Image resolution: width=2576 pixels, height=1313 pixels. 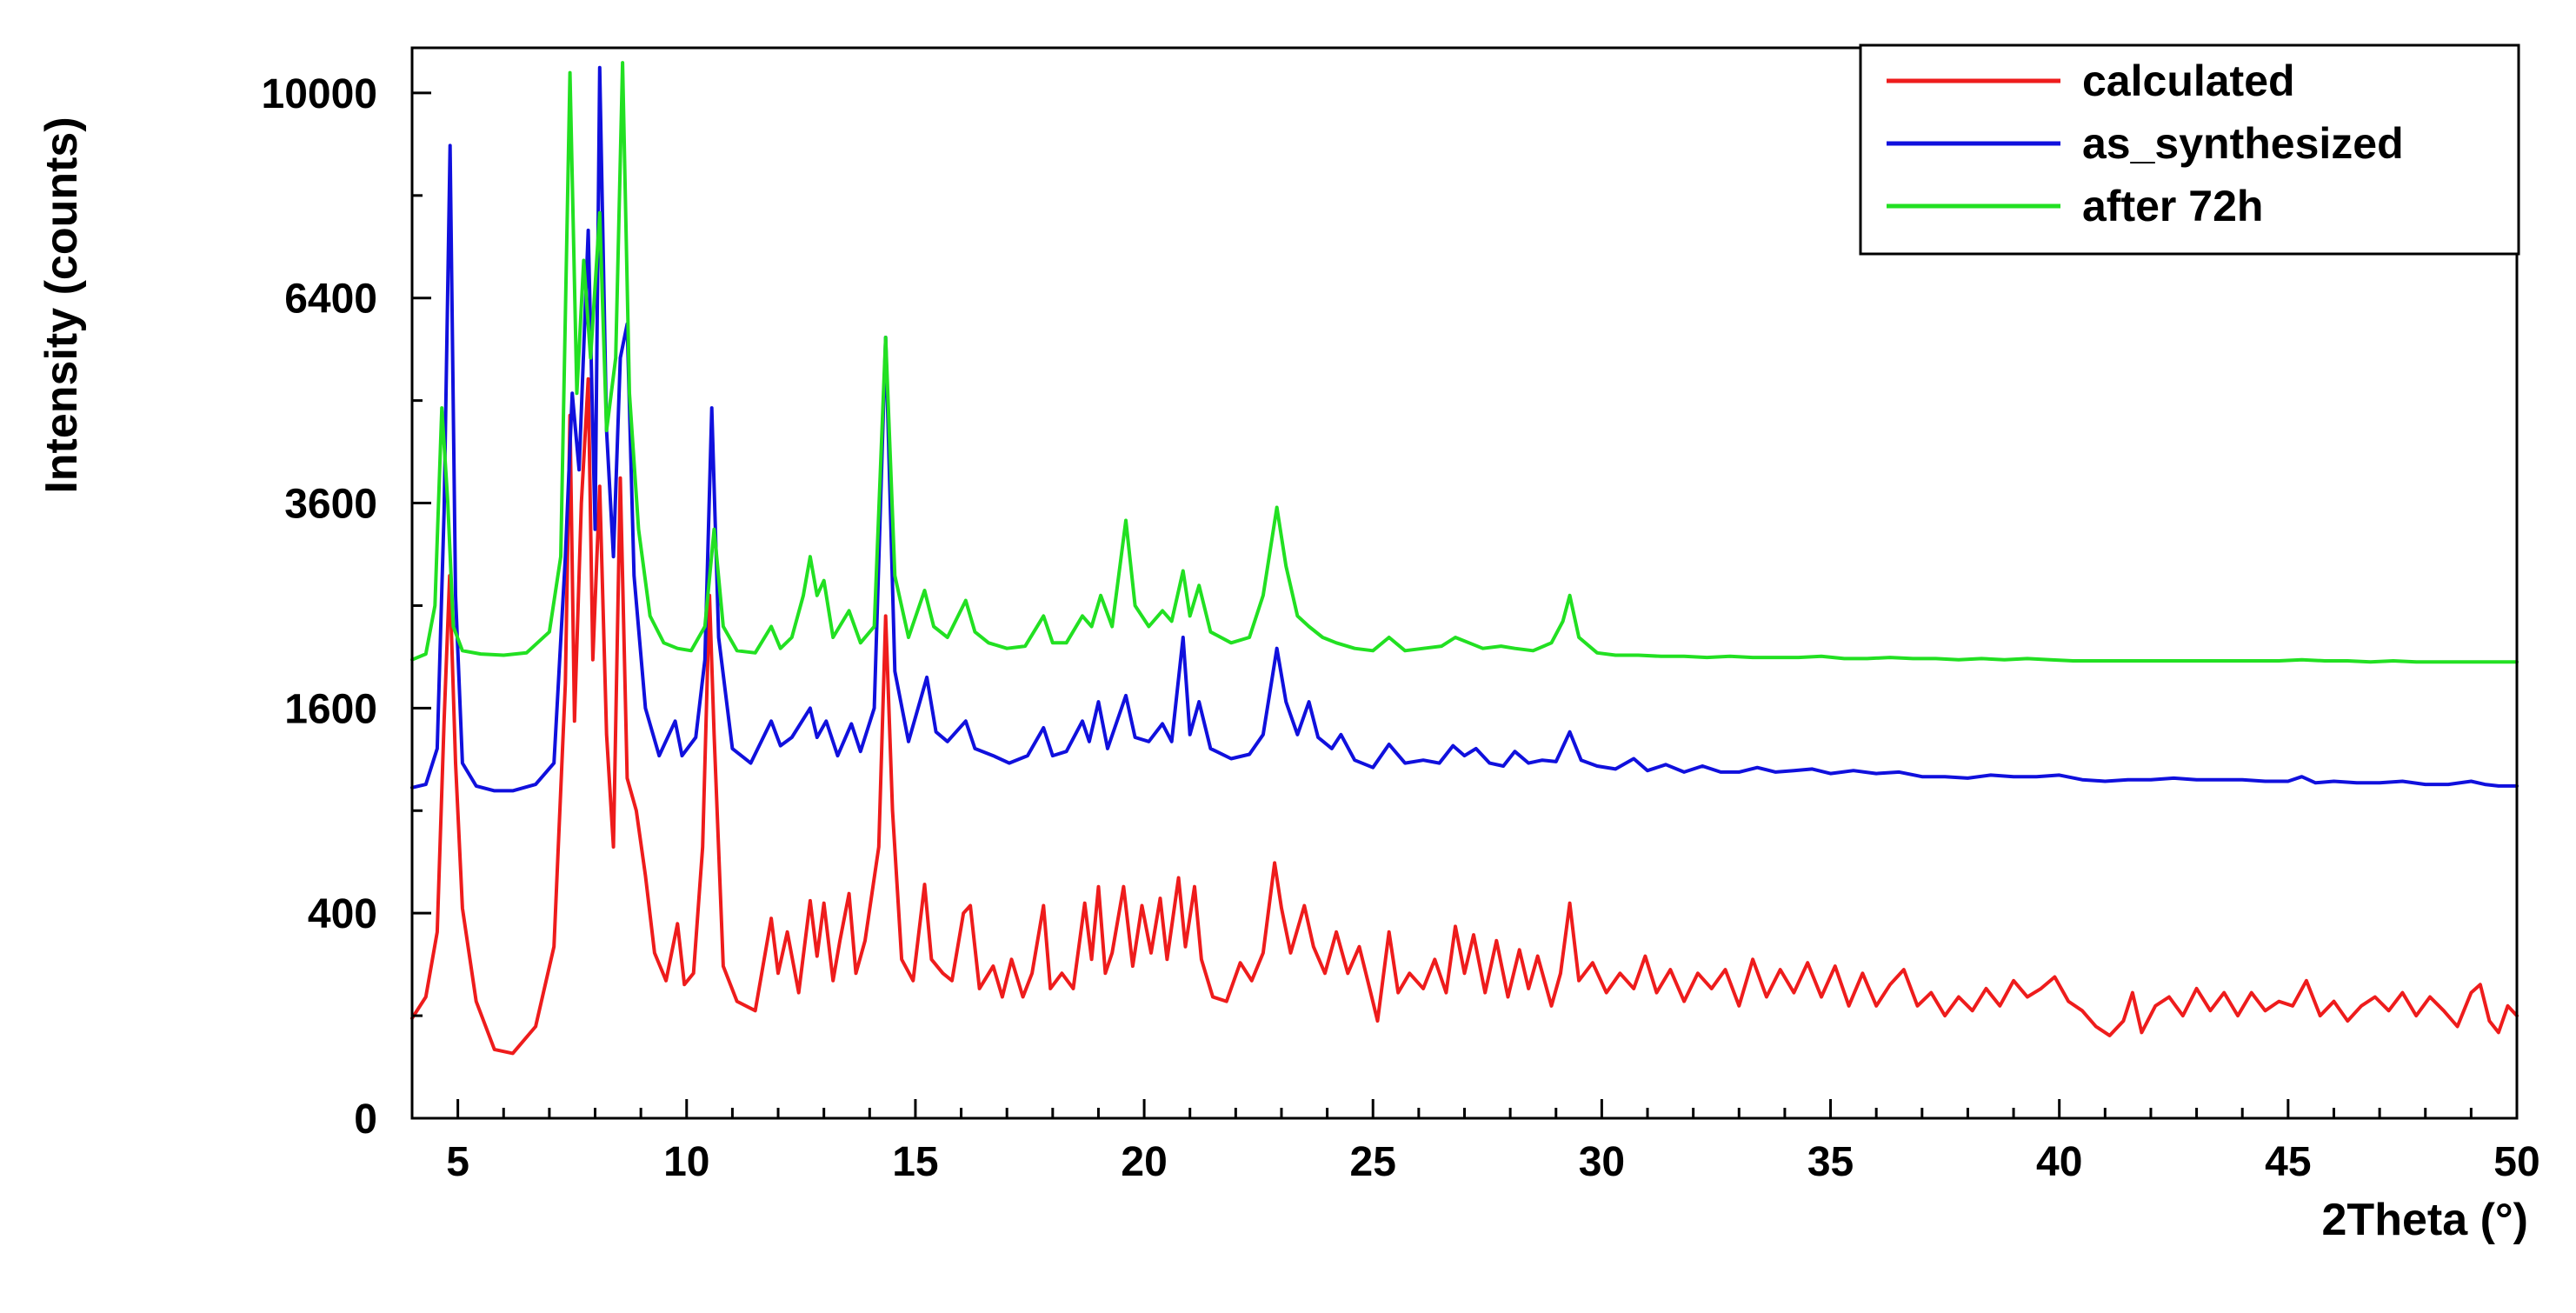 I want to click on y-axis-ticks: 0 400 1600 3600 6400 10000, so click(x=346, y=607).